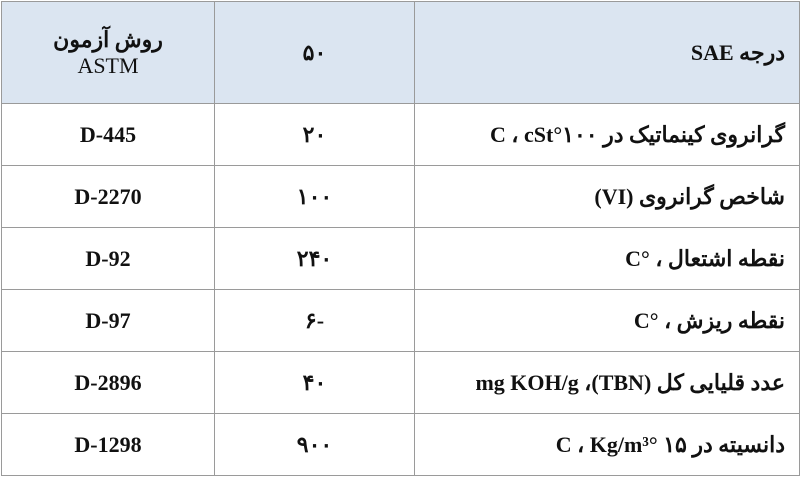 The height and width of the screenshot is (485, 800). What do you see at coordinates (108, 382) in the screenshot?
I see `method-cell: D-2896` at bounding box center [108, 382].